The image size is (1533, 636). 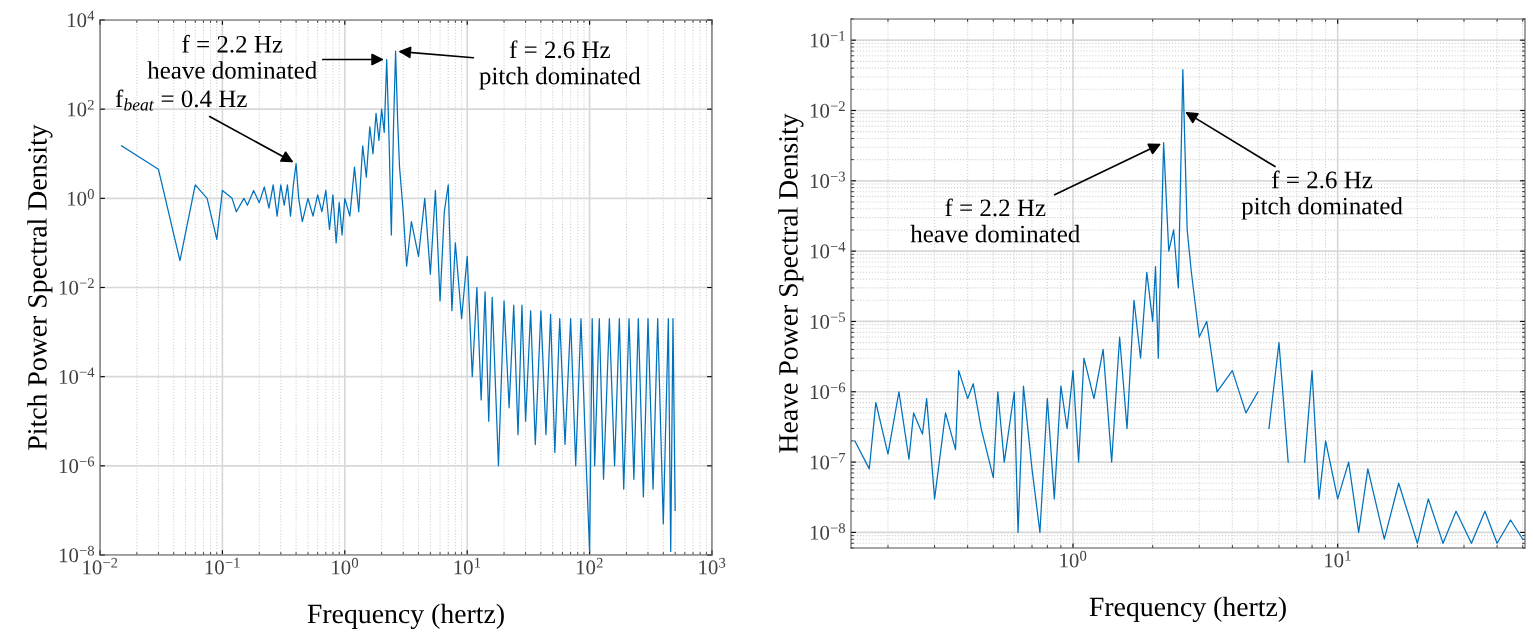 What do you see at coordinates (81, 108) in the screenshot?
I see `y-tick-label: 10$^{2}$` at bounding box center [81, 108].